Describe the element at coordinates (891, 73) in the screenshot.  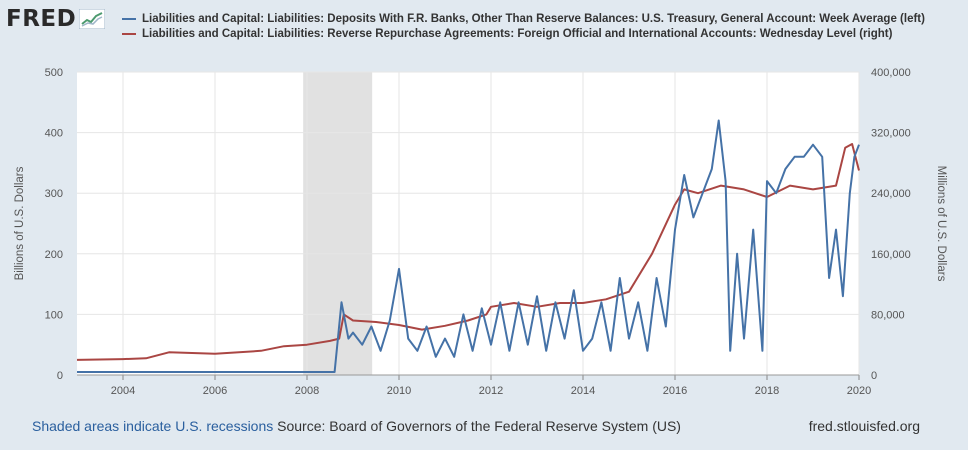
I see `right-tick-label: 400,000` at that location.